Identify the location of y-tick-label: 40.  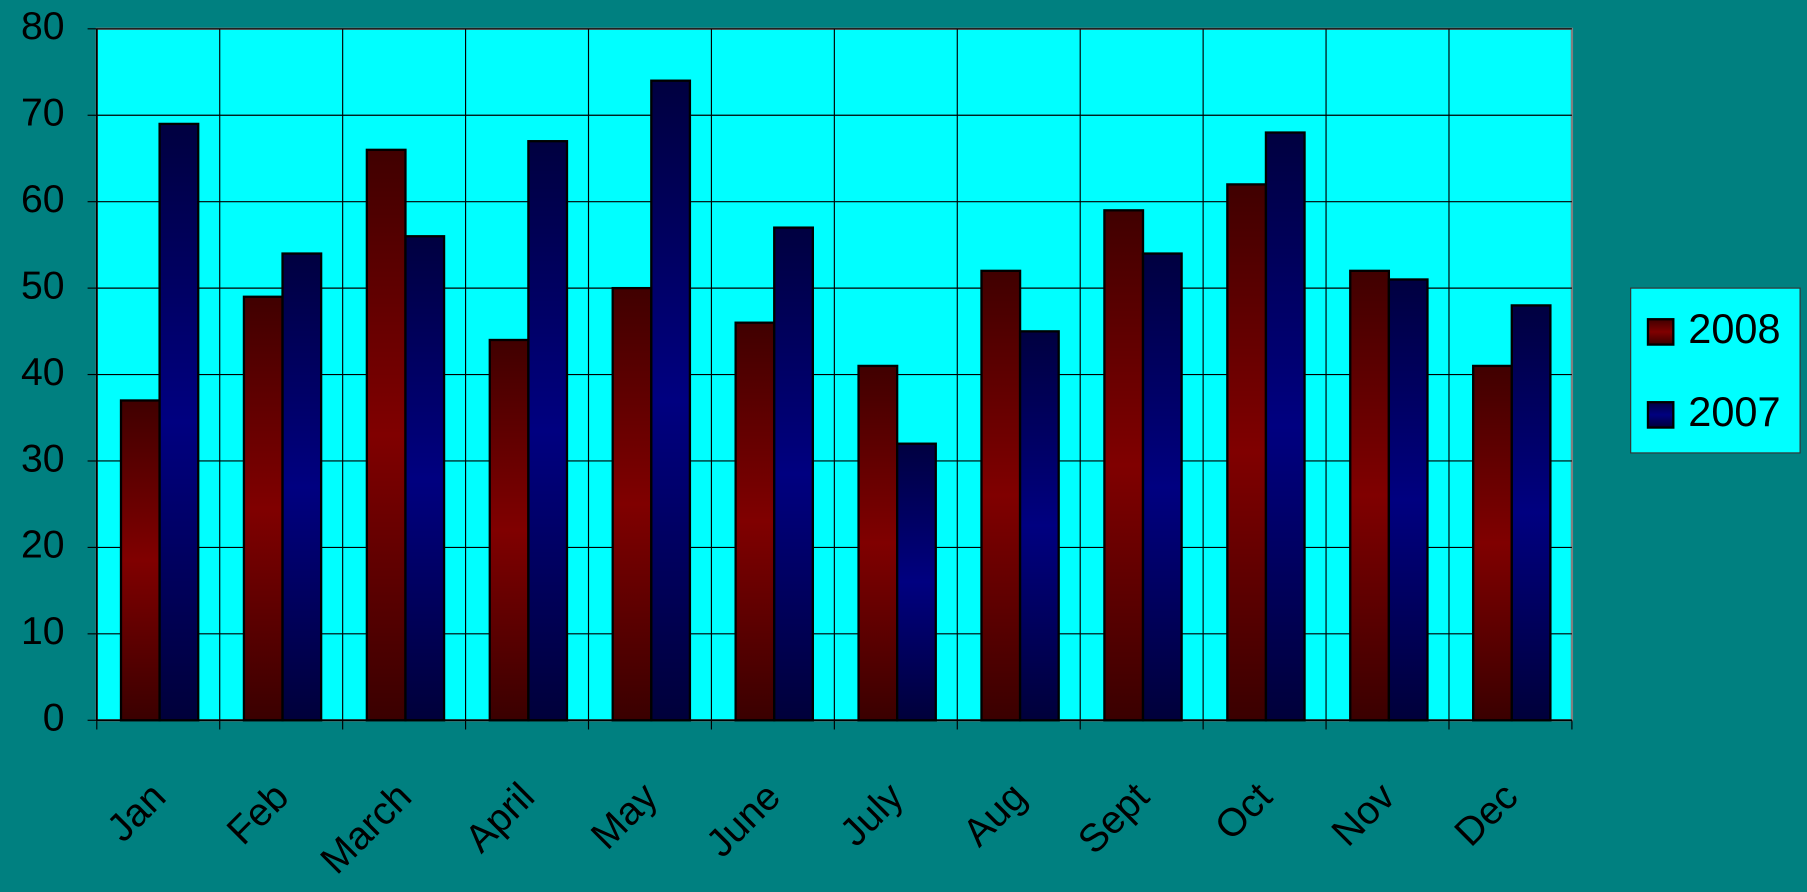
(43, 372).